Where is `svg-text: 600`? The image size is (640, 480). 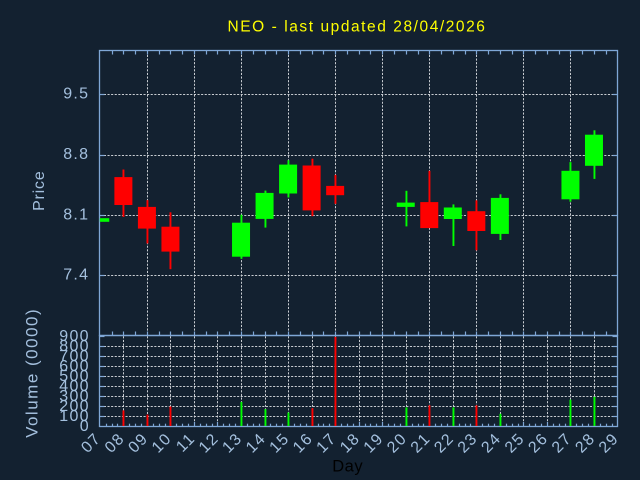
svg-text: 600 is located at coordinates (74, 366).